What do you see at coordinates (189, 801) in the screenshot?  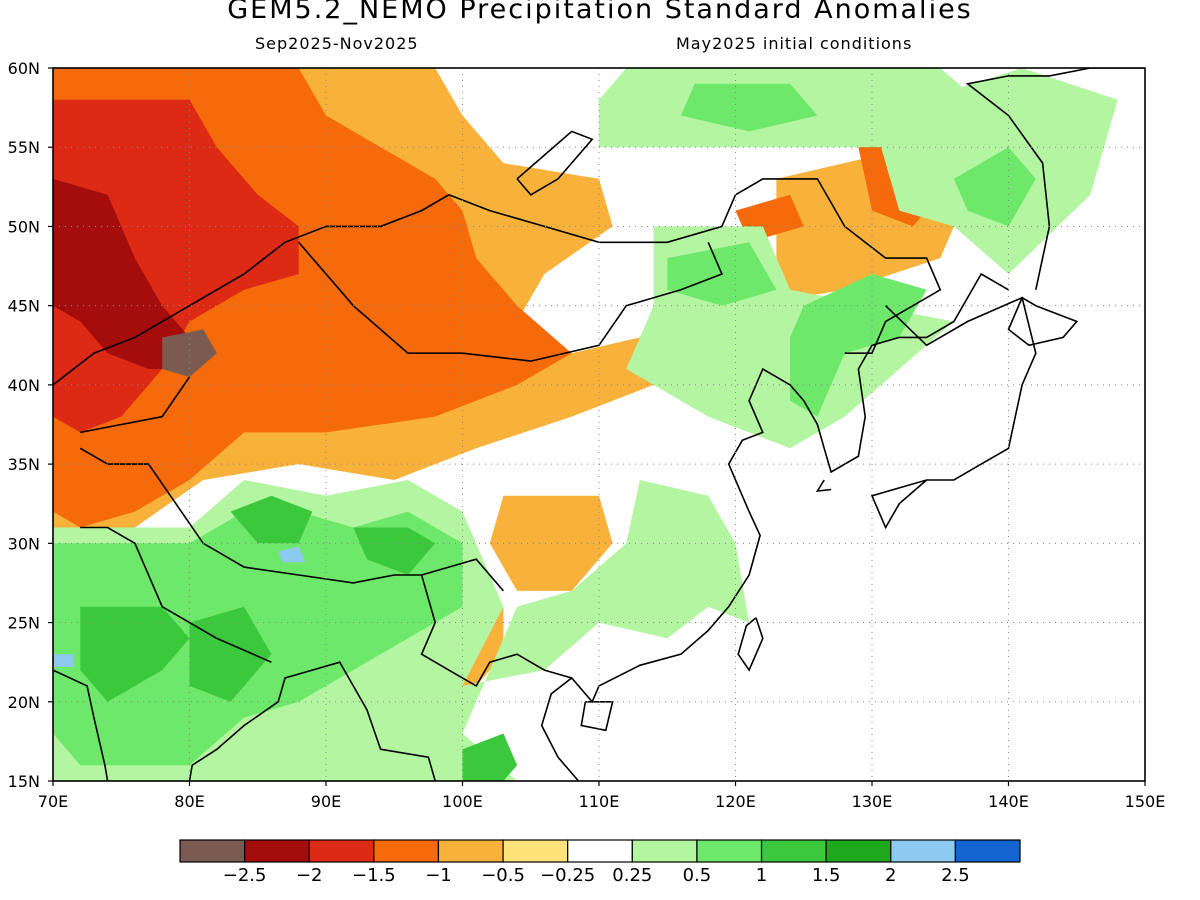 I see `lon-tick-label: 80E` at bounding box center [189, 801].